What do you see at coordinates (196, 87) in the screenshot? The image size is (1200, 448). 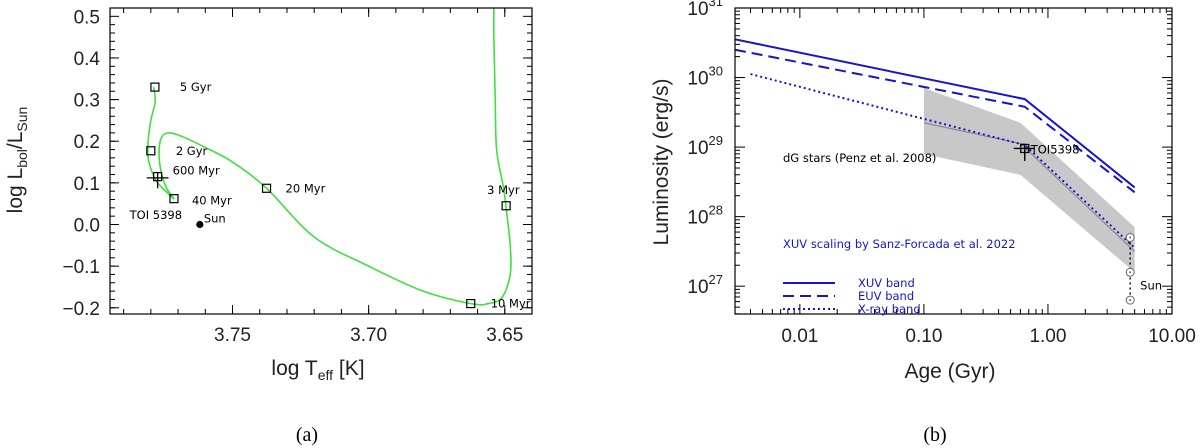 I see `model-label: 5 Gyr` at bounding box center [196, 87].